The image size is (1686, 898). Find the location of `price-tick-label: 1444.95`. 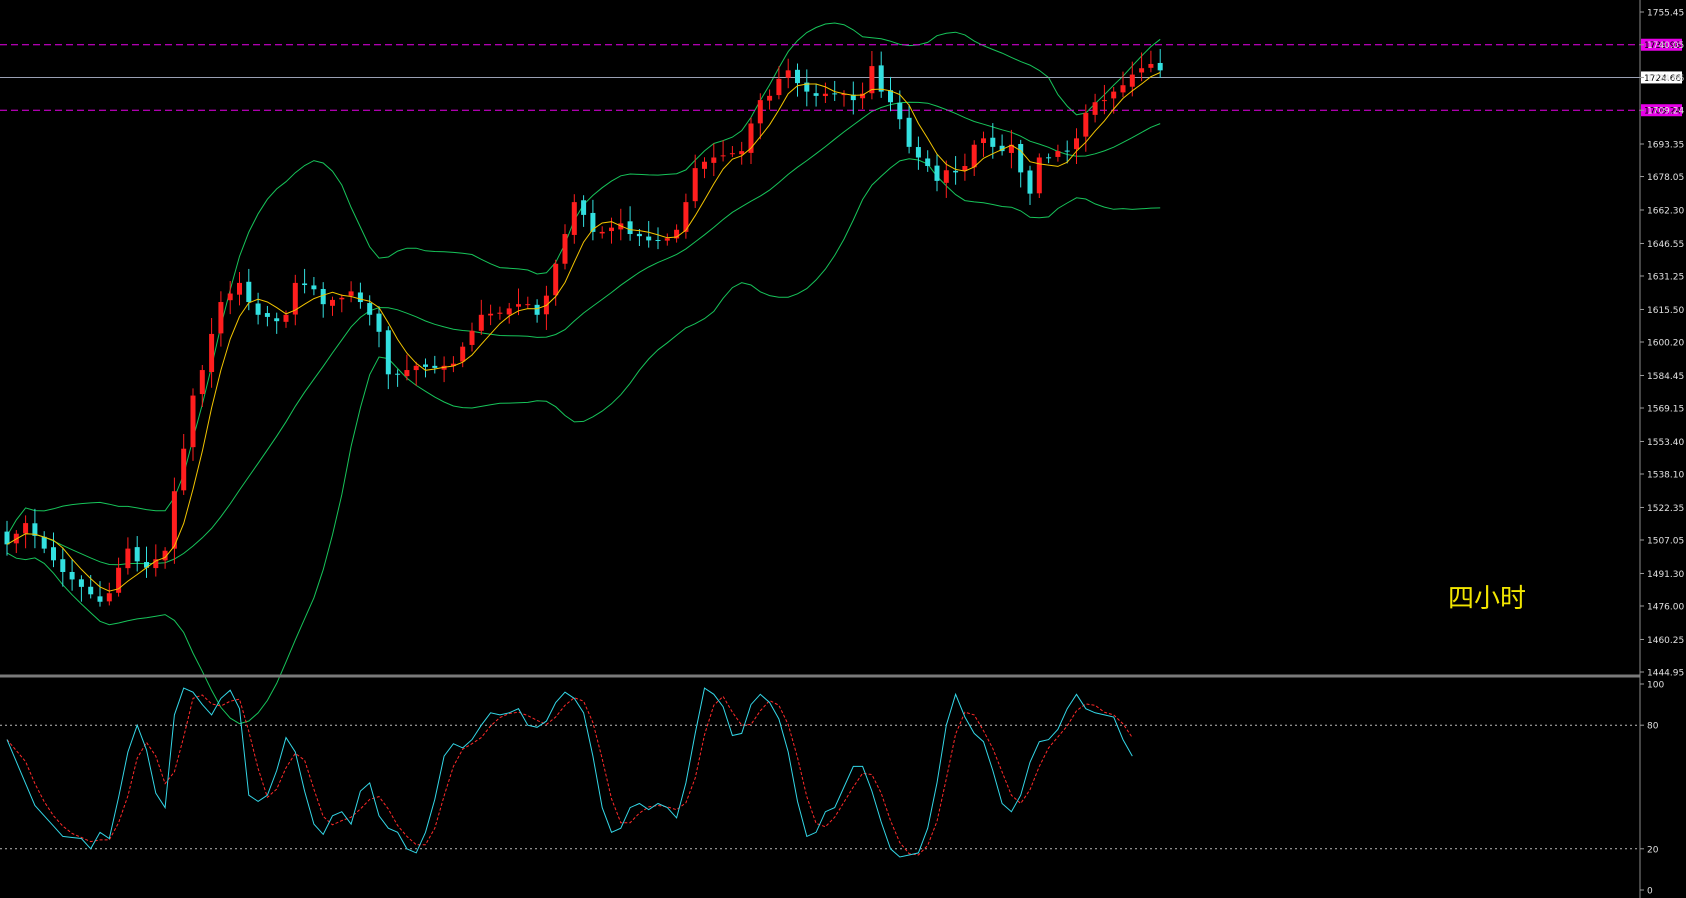

price-tick-label: 1444.95 is located at coordinates (1665, 674).